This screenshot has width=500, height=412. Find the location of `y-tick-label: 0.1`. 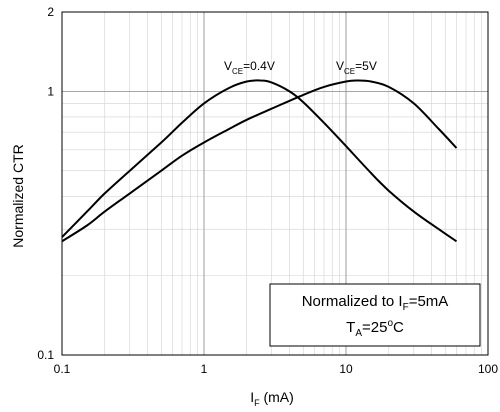

y-tick-label: 0.1 is located at coordinates (45, 355).